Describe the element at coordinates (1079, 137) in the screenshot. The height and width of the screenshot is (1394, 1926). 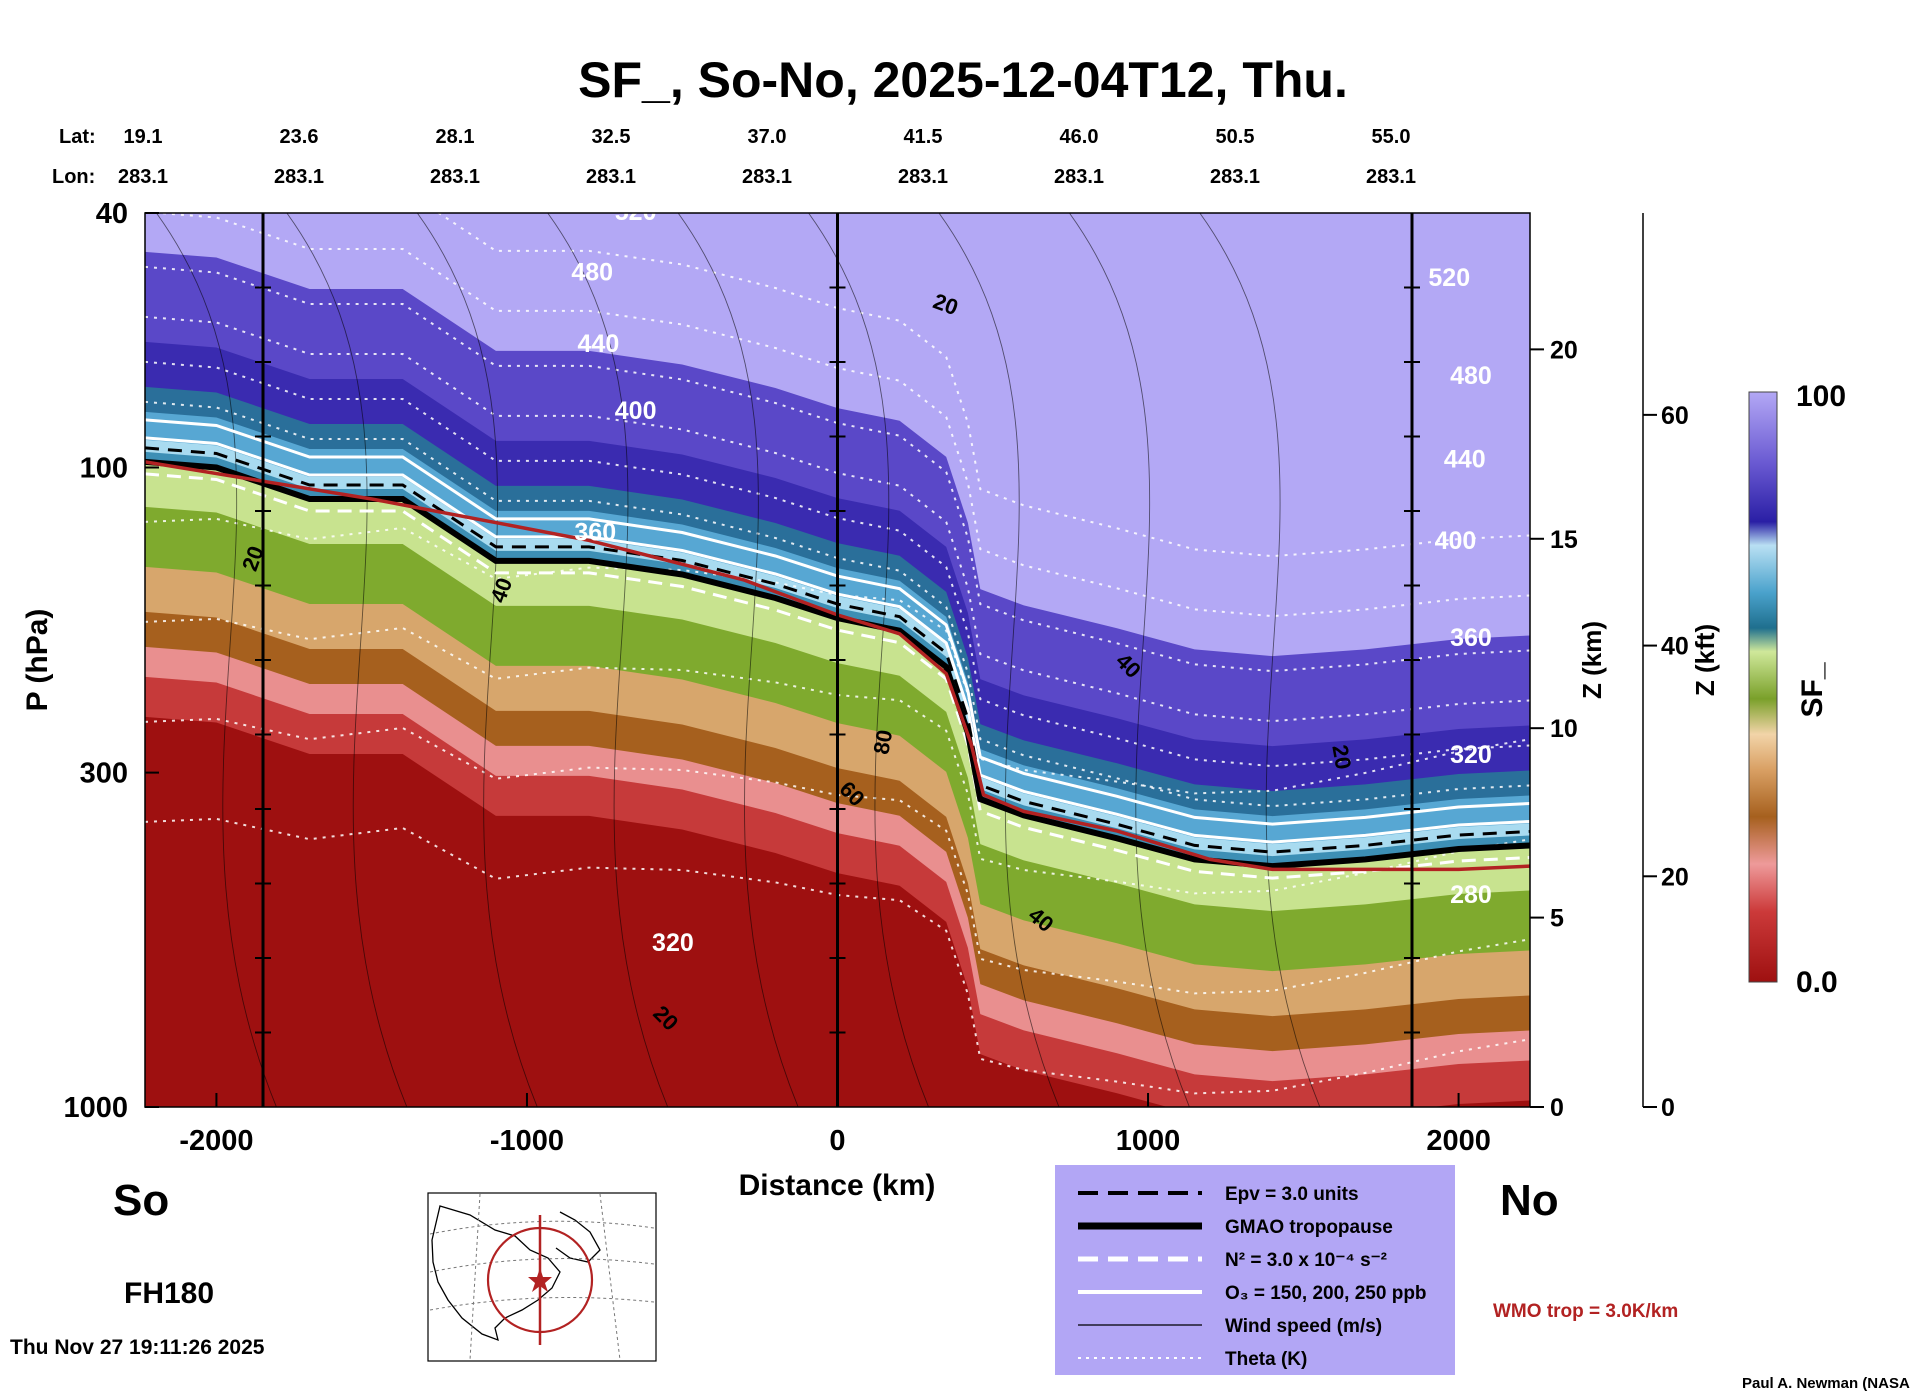
I see `lat-tick-label: 46.0` at that location.